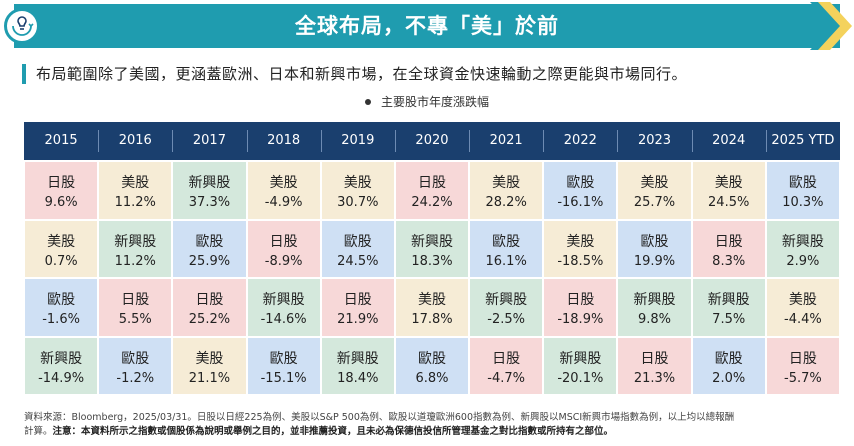 Image resolution: width=854 pixels, height=446 pixels. I want to click on table-cell: 新興股 9.8%, so click(654, 307).